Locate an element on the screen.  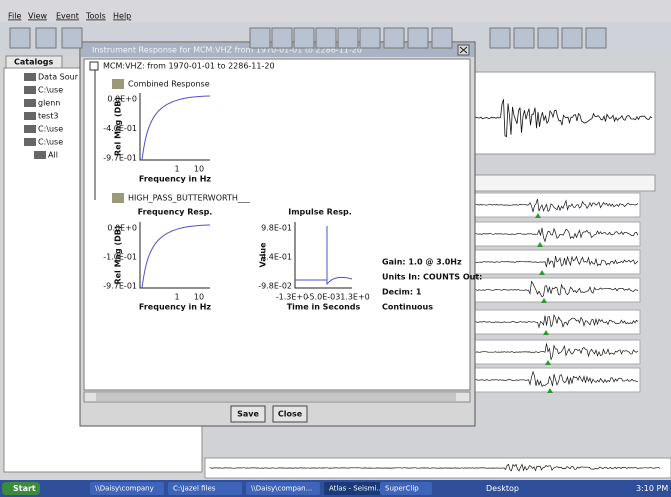
plot-title: Impulse Resp. is located at coordinates (320, 212).